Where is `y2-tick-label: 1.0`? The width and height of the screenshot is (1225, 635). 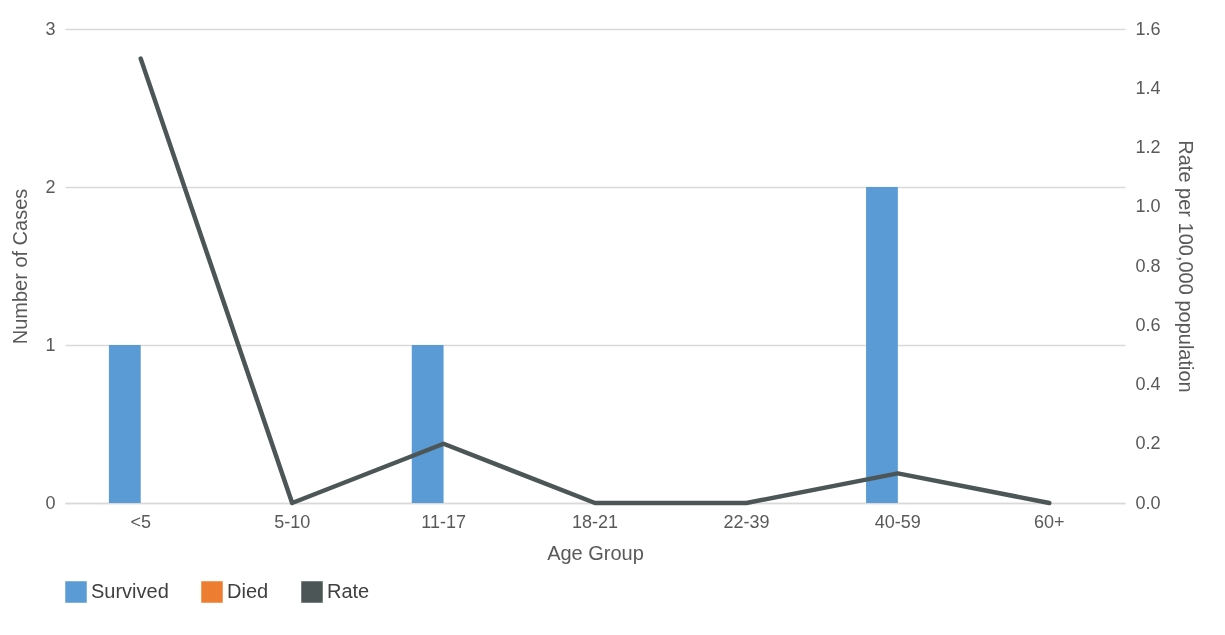 y2-tick-label: 1.0 is located at coordinates (1148, 206).